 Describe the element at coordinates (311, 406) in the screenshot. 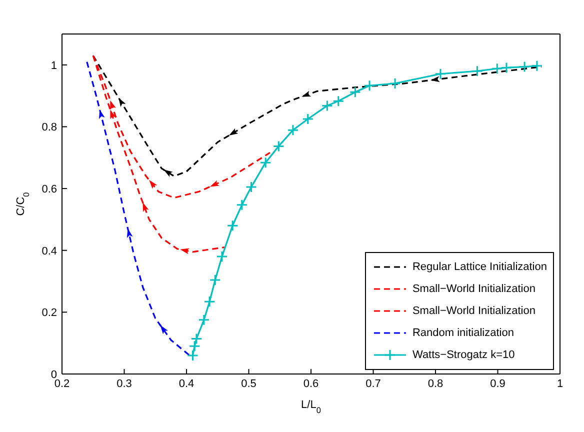

I see `x-axis-title: L/L$_{0}$` at that location.